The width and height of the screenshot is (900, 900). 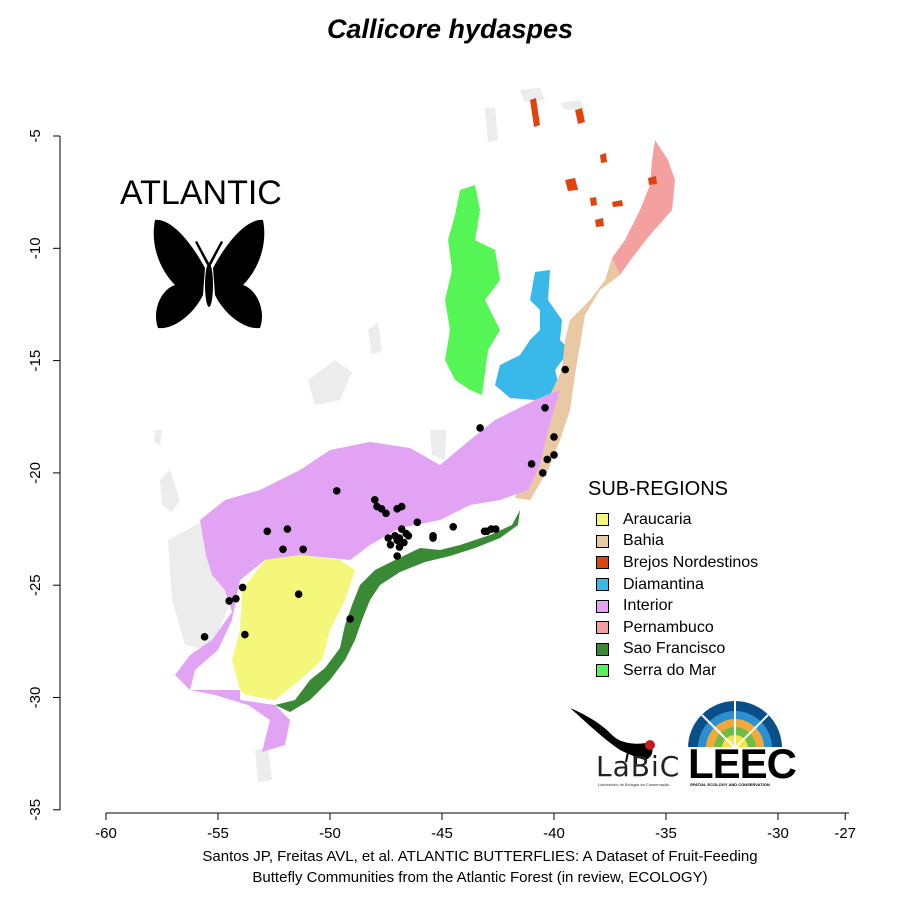 I want to click on region-araucaria, so click(x=293, y=627).